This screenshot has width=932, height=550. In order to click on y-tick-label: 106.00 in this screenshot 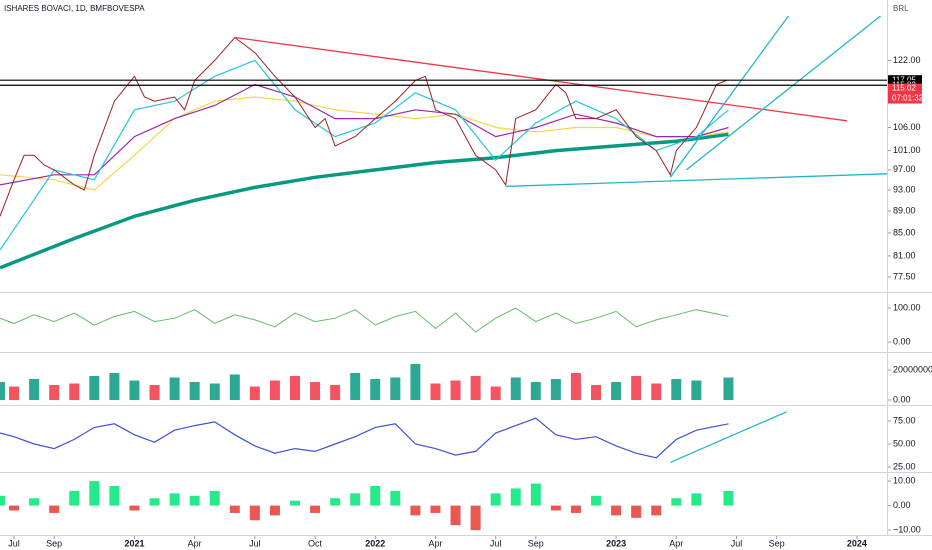, I will do `click(907, 127)`.